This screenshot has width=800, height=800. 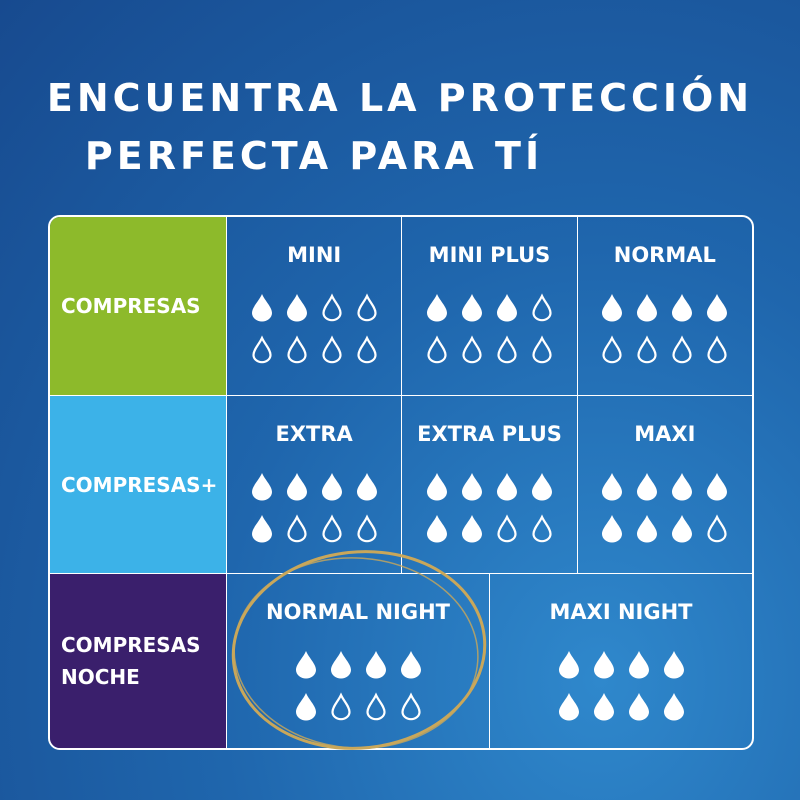 I want to click on product-name: MINI PLUS, so click(x=489, y=255).